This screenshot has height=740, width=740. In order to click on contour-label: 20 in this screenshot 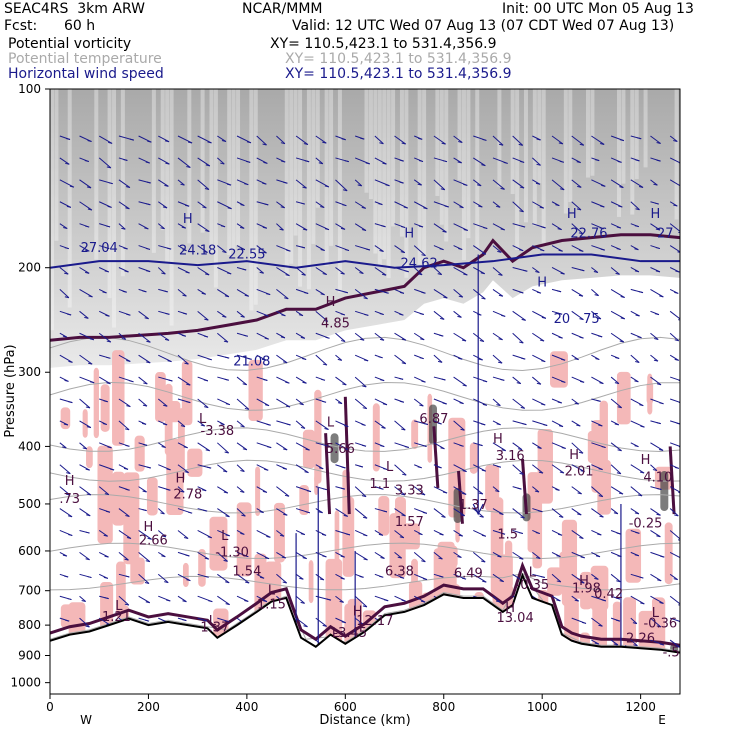, I will do `click(562, 319)`.